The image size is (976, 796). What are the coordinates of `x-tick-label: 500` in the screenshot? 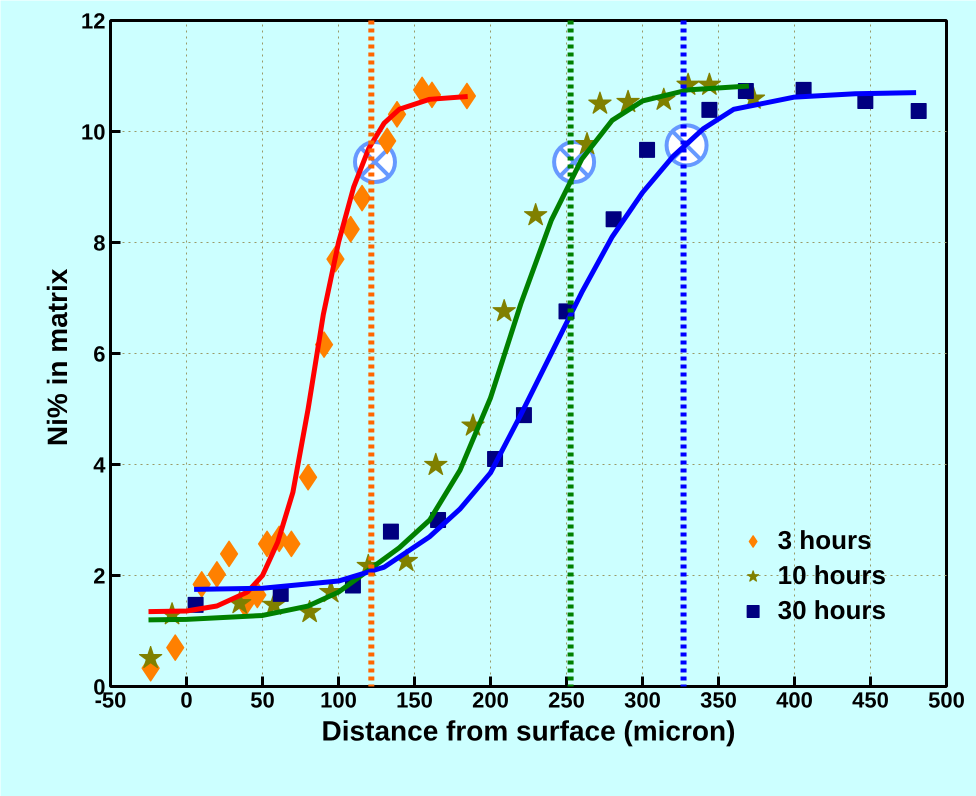 It's located at (946, 700).